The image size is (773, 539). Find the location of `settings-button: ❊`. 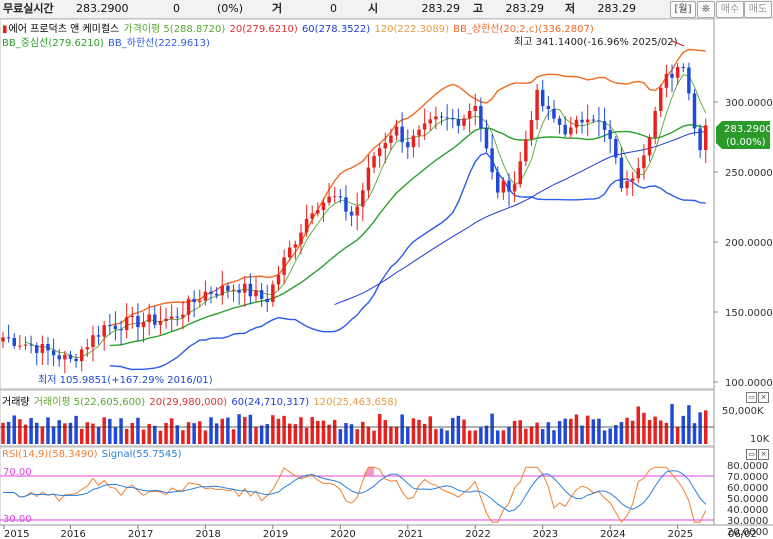

settings-button: ❊ is located at coordinates (706, 9).